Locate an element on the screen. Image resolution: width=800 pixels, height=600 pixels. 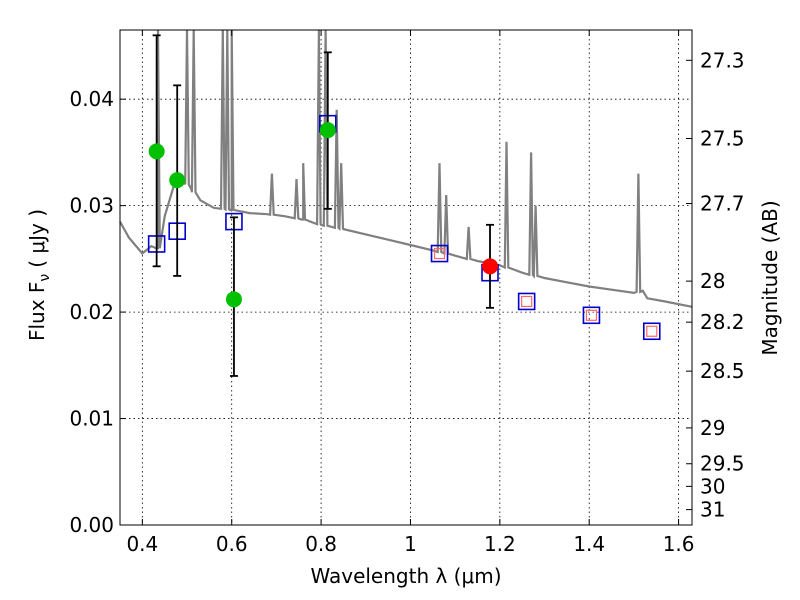
mag-tick-label: 28 is located at coordinates (712, 281).